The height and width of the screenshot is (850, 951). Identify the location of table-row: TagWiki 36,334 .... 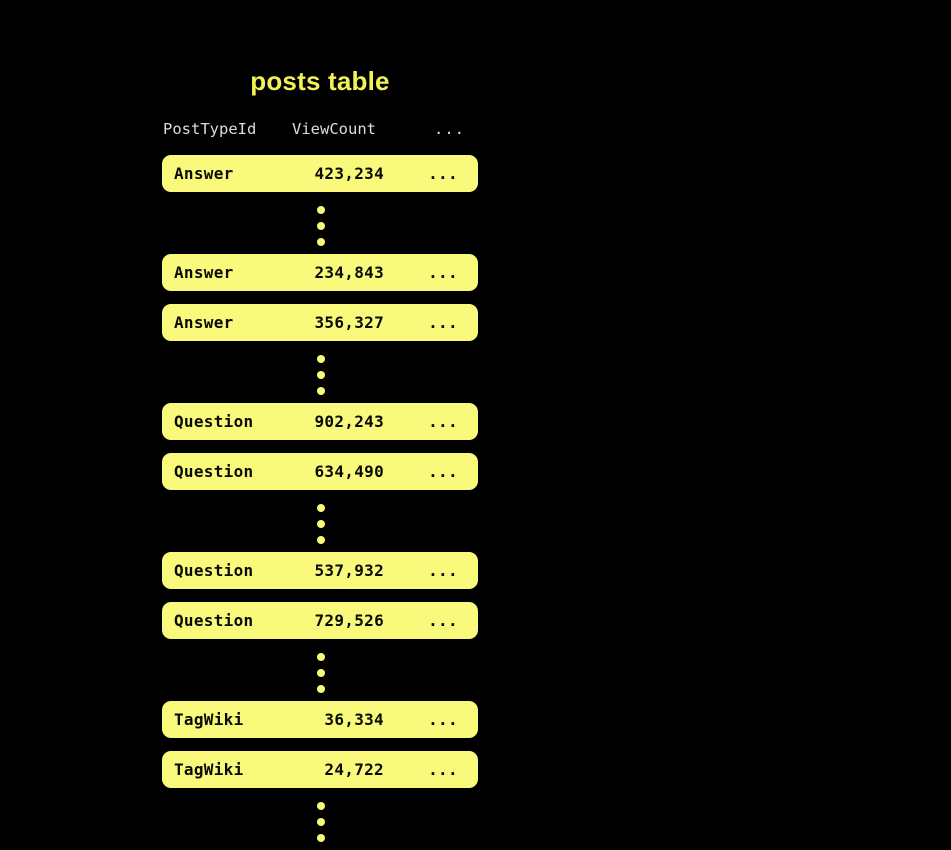
(320, 719).